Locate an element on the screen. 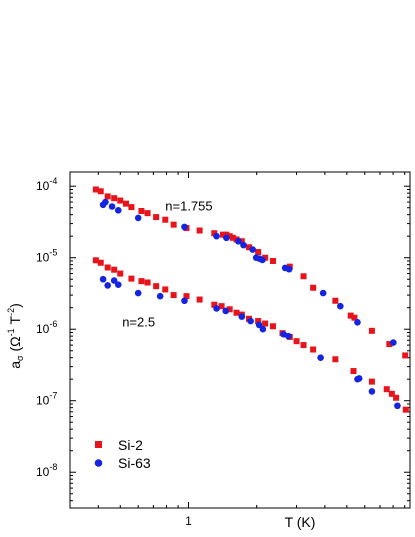 Image resolution: width=415 pixels, height=537 pixels. legend-label-si-2: Si-2 is located at coordinates (130, 445).